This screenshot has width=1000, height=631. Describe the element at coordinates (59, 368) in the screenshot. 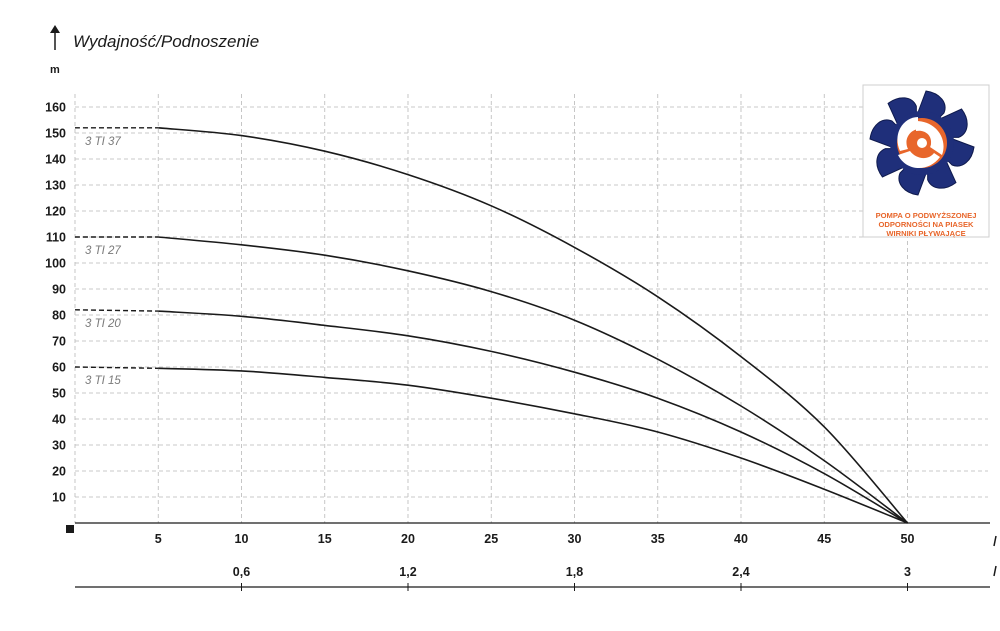

I see `y-tick-label: 60` at that location.